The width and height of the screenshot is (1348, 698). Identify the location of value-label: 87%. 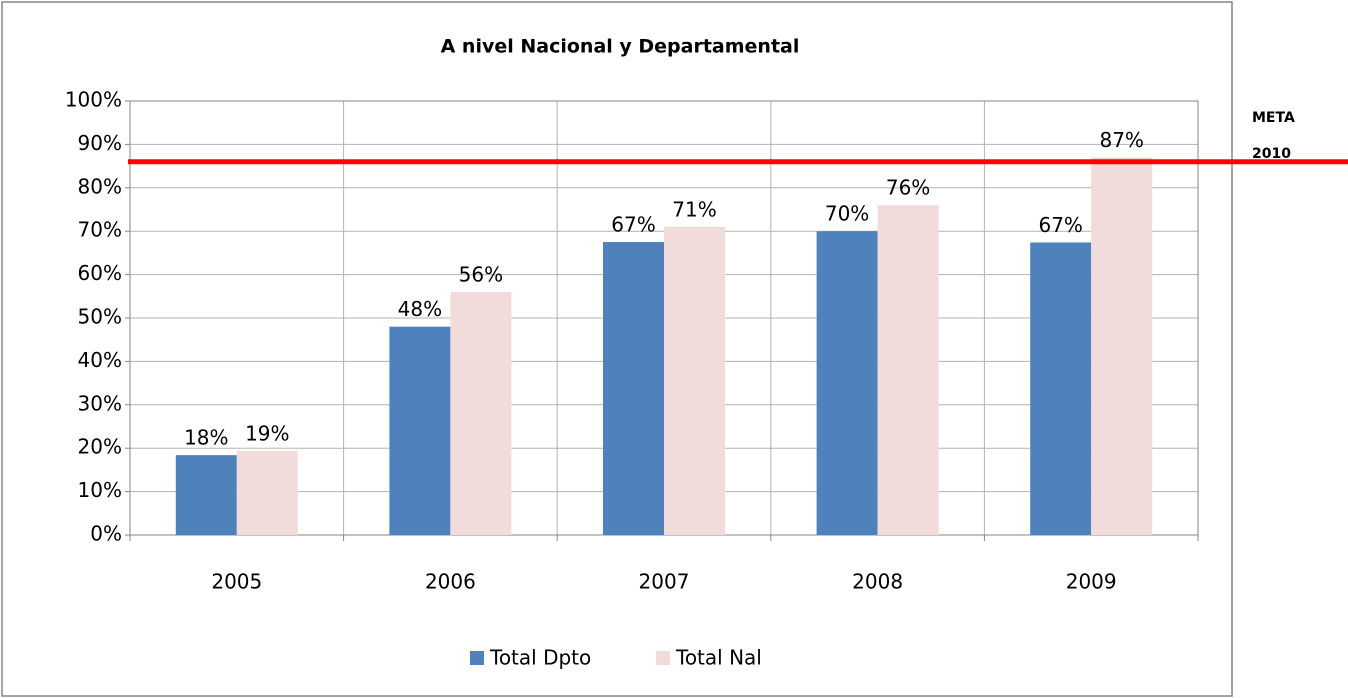
(1121, 140).